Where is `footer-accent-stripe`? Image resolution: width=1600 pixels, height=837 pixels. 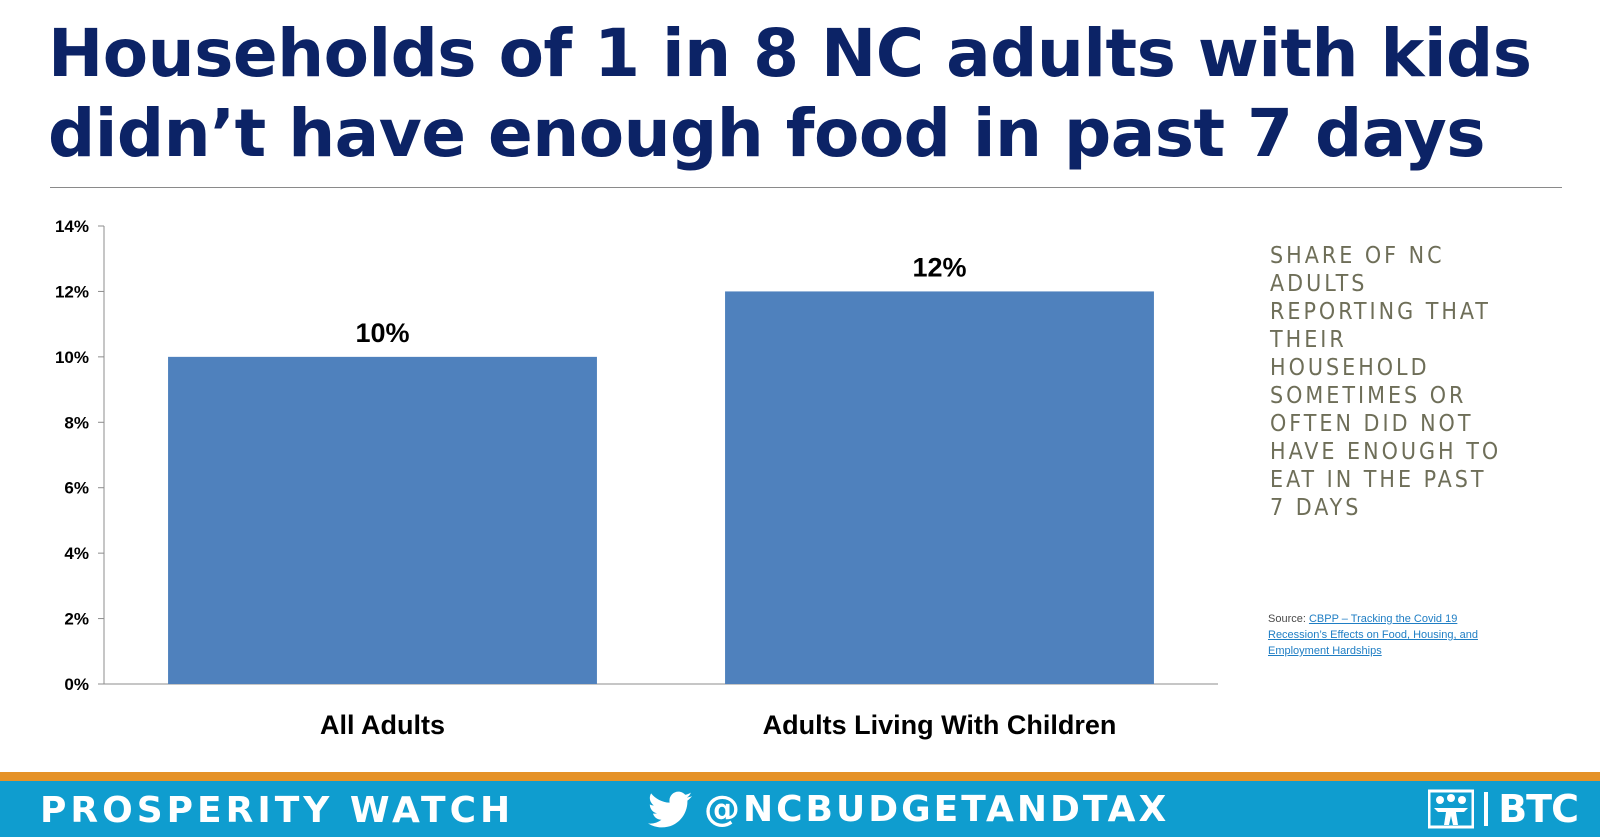 footer-accent-stripe is located at coordinates (800, 776).